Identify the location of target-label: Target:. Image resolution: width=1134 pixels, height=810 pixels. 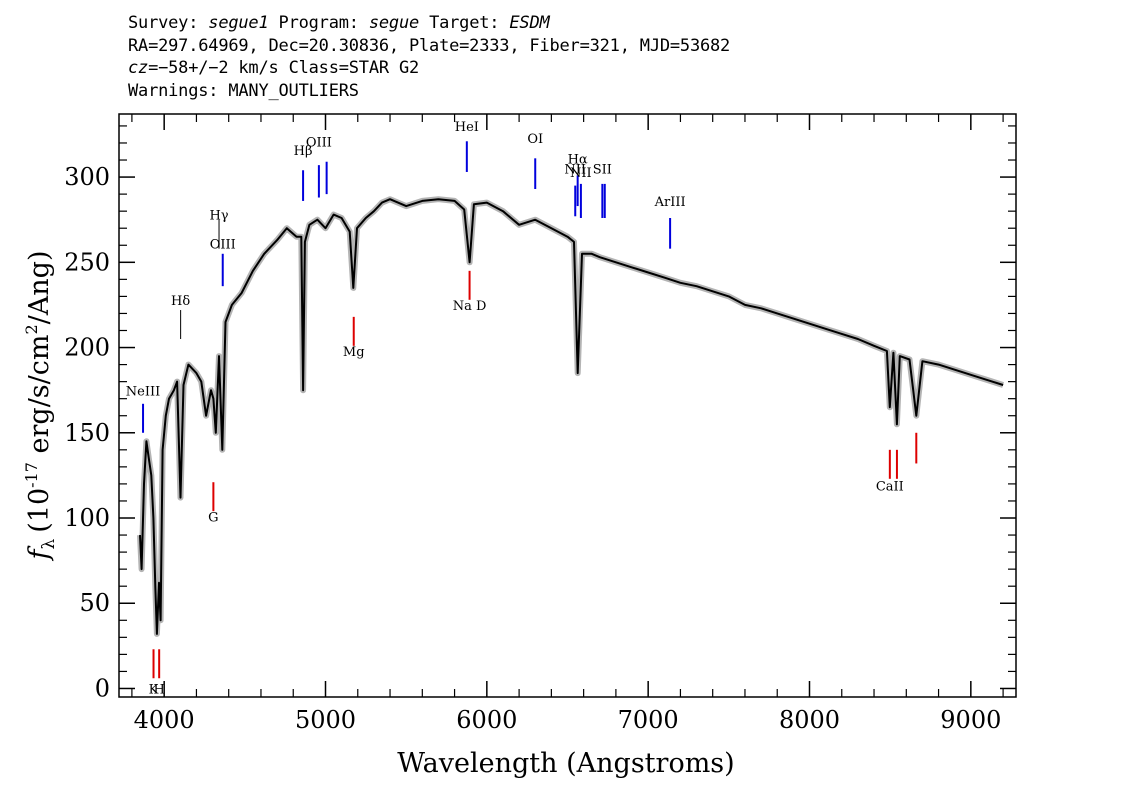
(464, 23).